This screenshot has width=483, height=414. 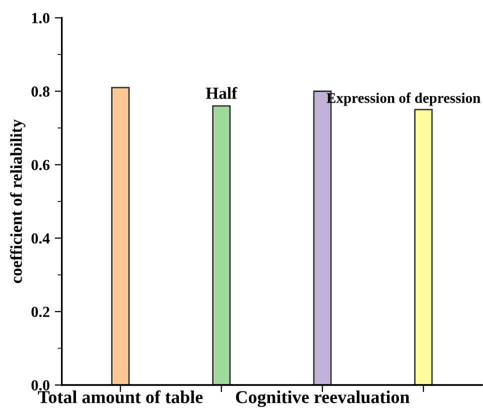 What do you see at coordinates (41, 18) in the screenshot?
I see `y-tick-label: 1.0` at bounding box center [41, 18].